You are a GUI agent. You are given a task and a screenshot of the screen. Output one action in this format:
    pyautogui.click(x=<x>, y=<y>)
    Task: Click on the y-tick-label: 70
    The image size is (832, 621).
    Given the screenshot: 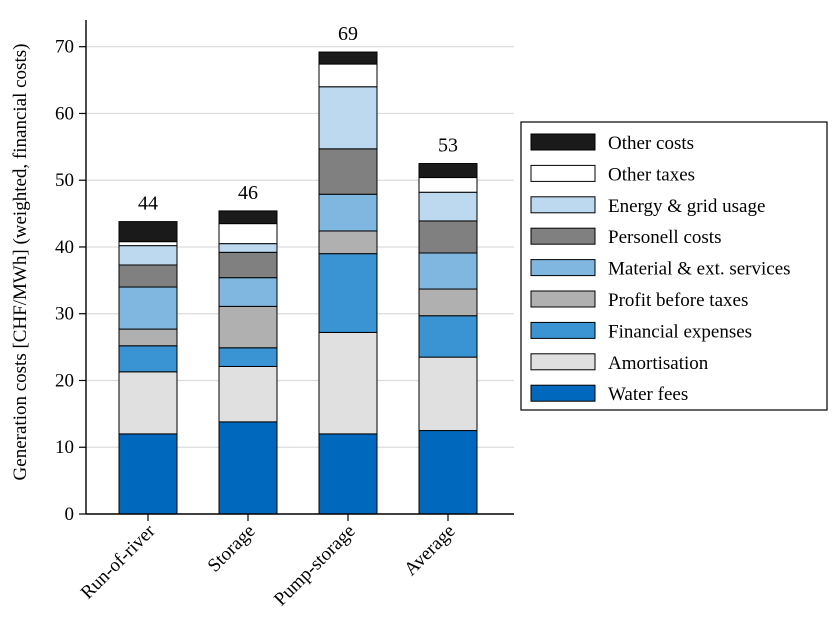 What is the action you would take?
    pyautogui.click(x=64, y=47)
    